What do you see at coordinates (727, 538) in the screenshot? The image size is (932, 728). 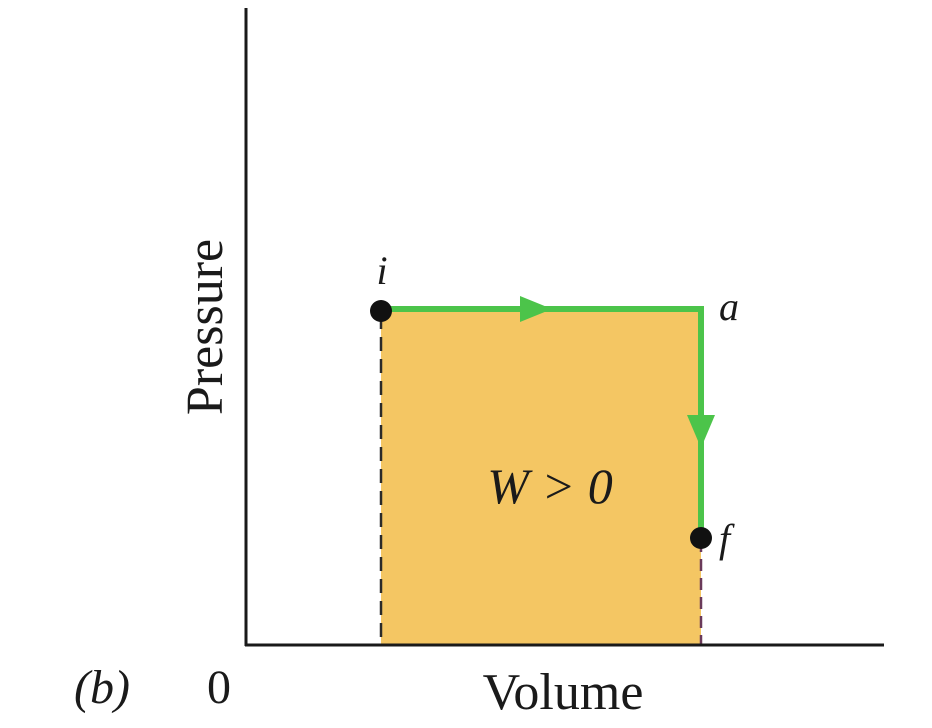 I see `point-label-final: f` at bounding box center [727, 538].